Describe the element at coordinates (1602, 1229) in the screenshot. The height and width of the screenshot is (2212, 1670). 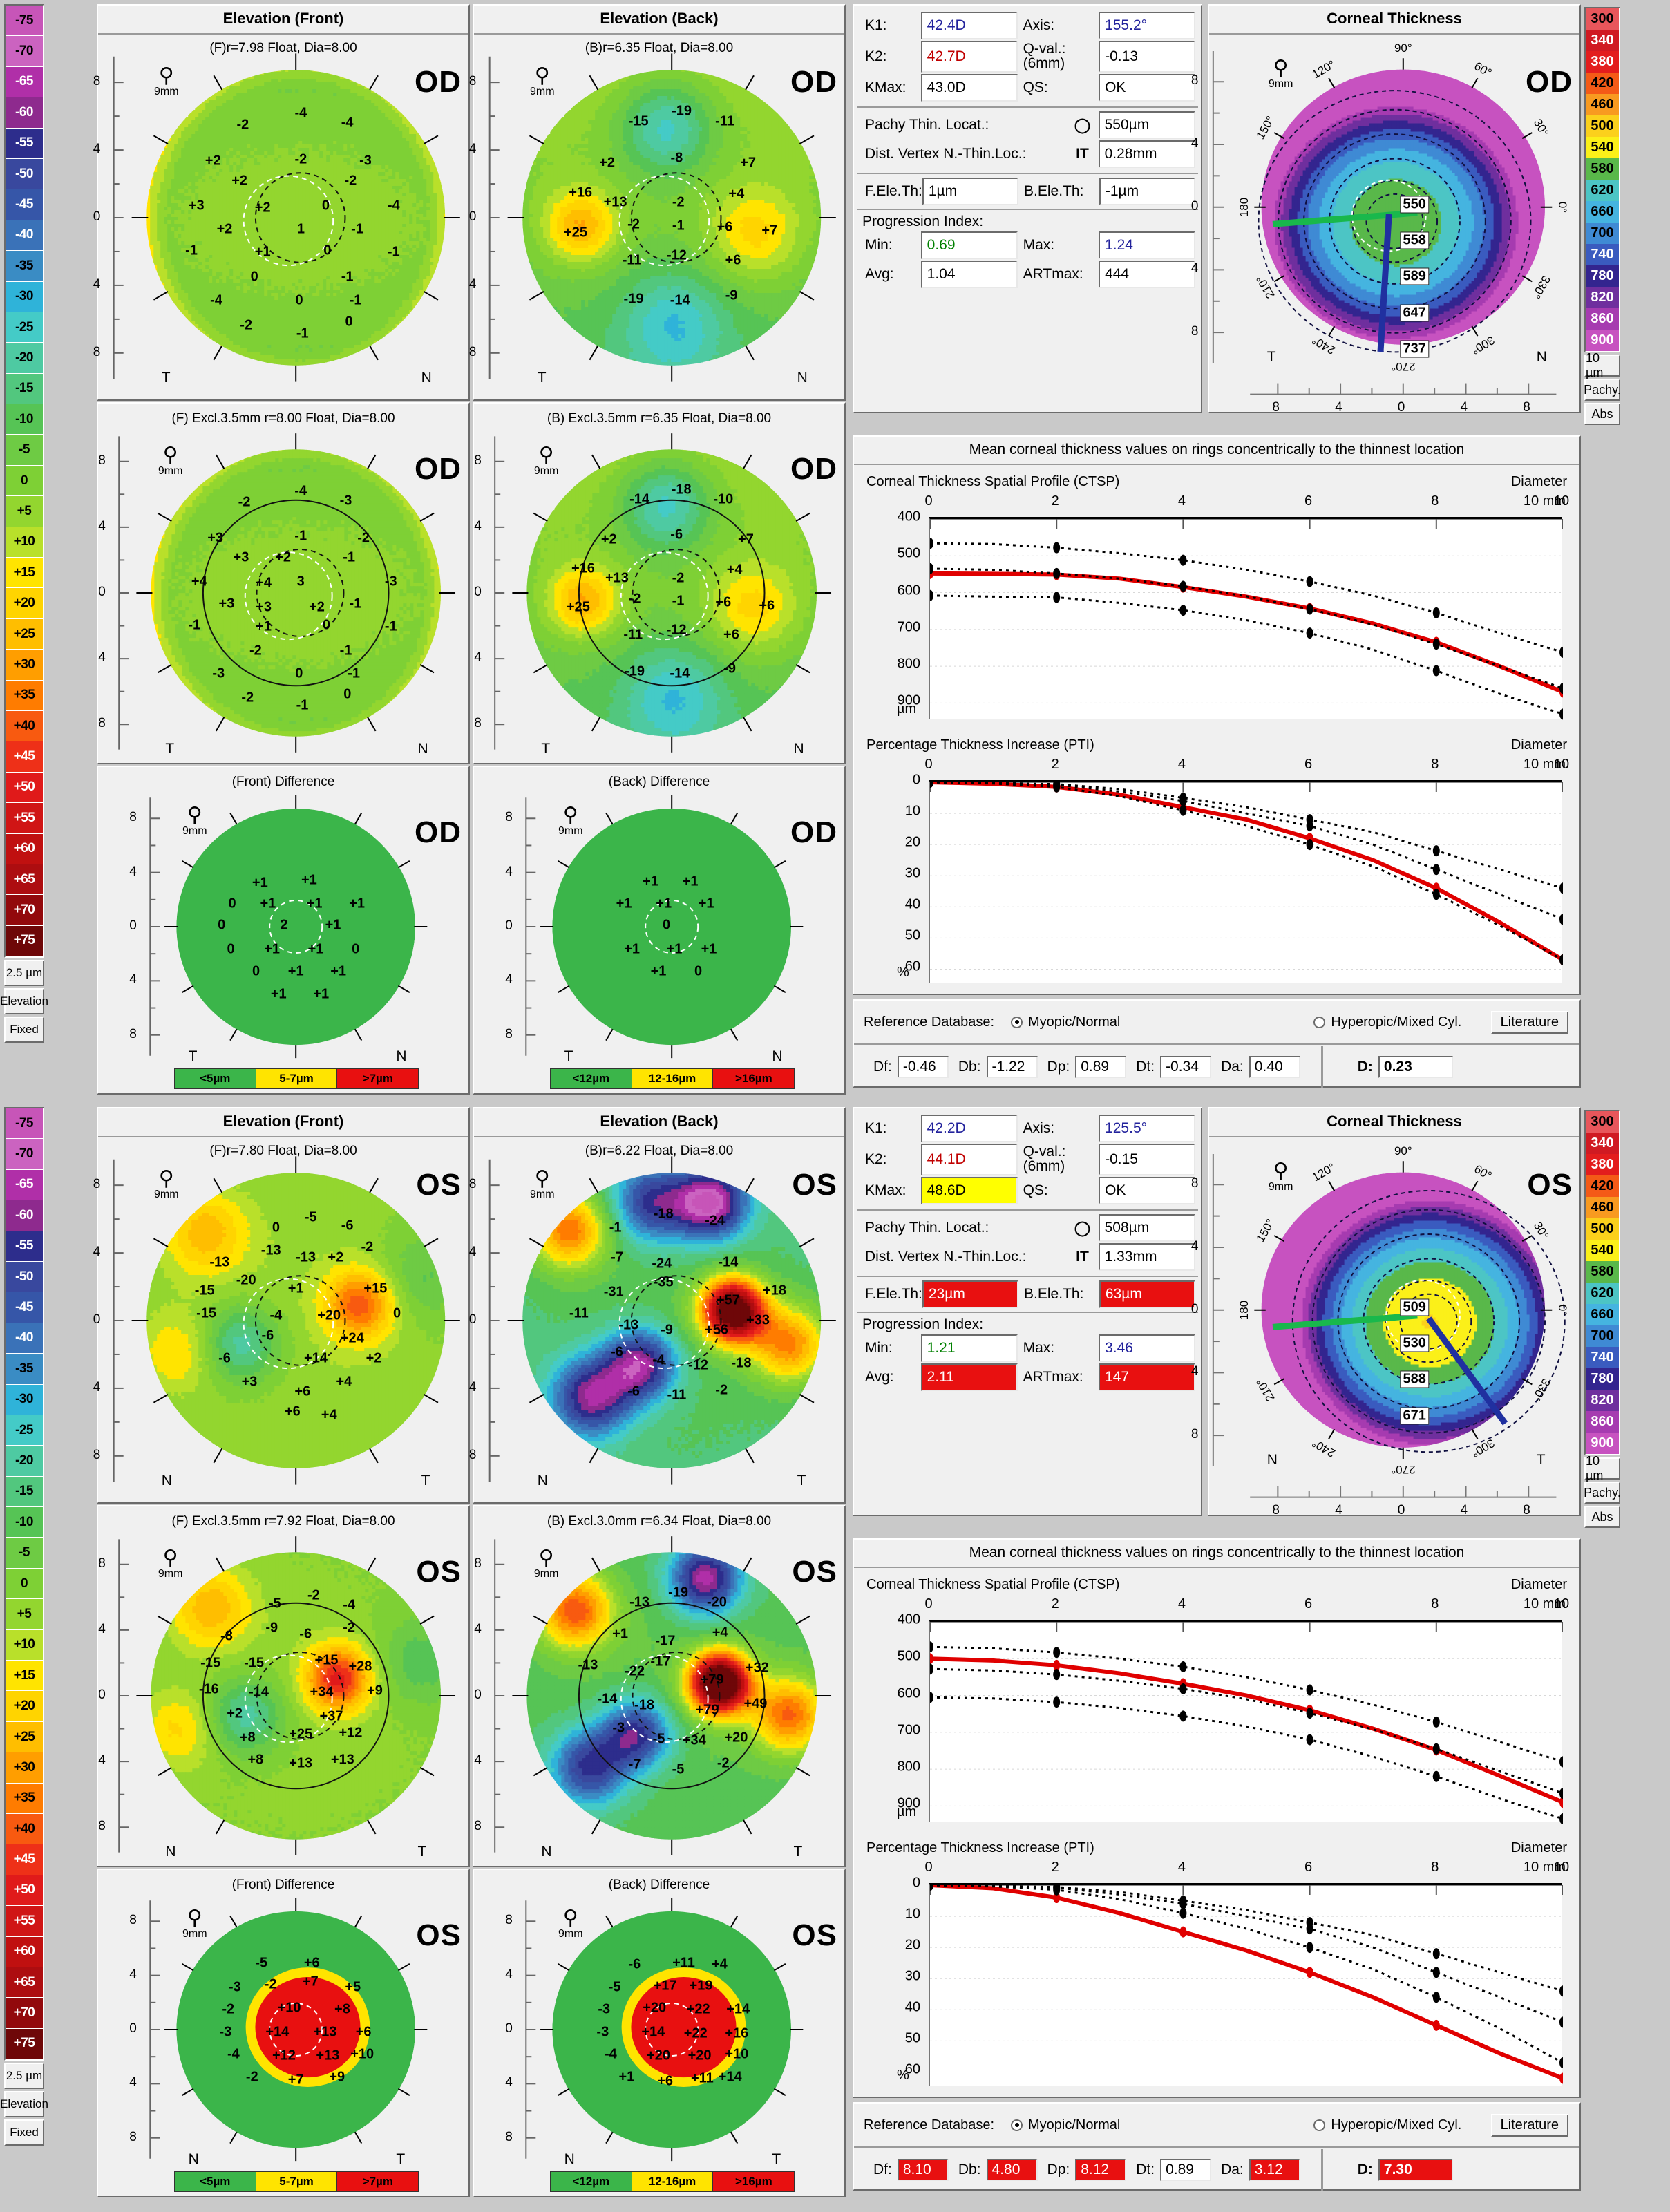
I see `pachy-scale-step: 500` at that location.